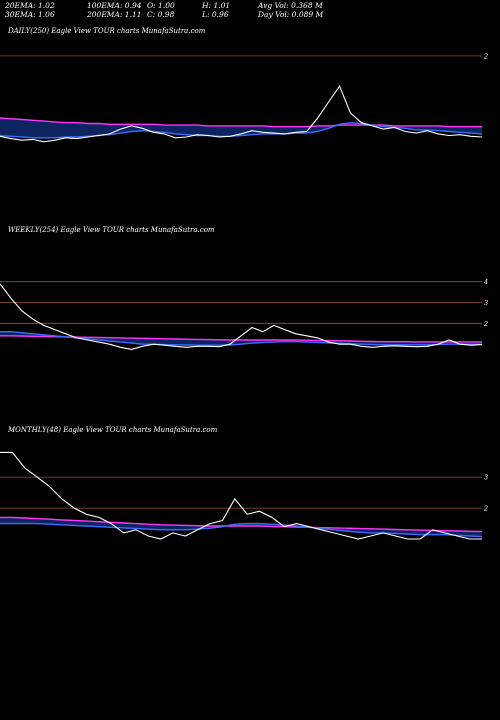 Image resolution: width=500 pixels, height=720 pixels. I want to click on weekly-ema-magenta-line, so click(241, 339).